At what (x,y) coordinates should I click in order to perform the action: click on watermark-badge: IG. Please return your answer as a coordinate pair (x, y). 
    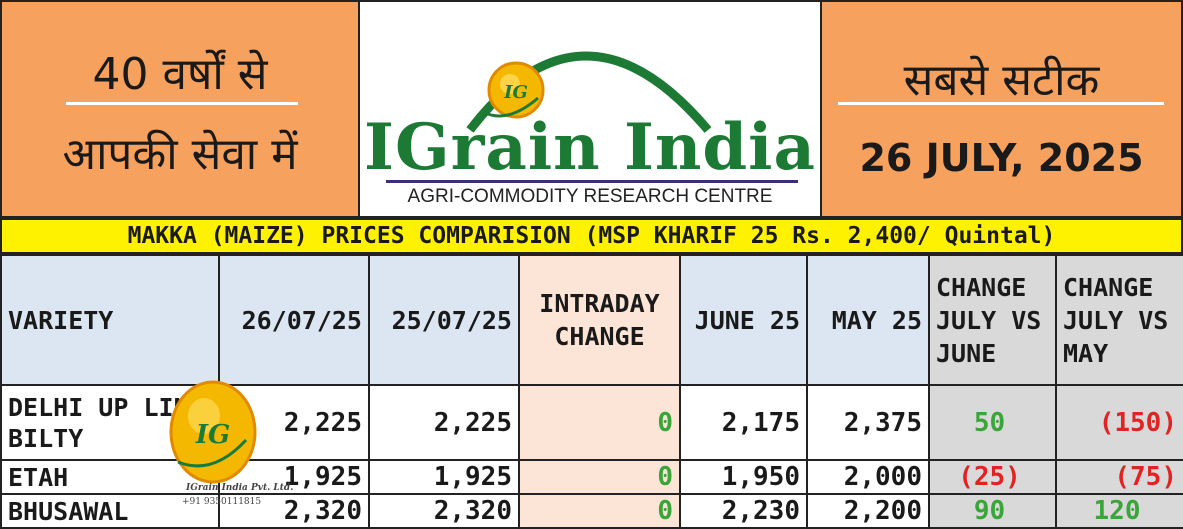
    Looking at the image, I should click on (213, 435).